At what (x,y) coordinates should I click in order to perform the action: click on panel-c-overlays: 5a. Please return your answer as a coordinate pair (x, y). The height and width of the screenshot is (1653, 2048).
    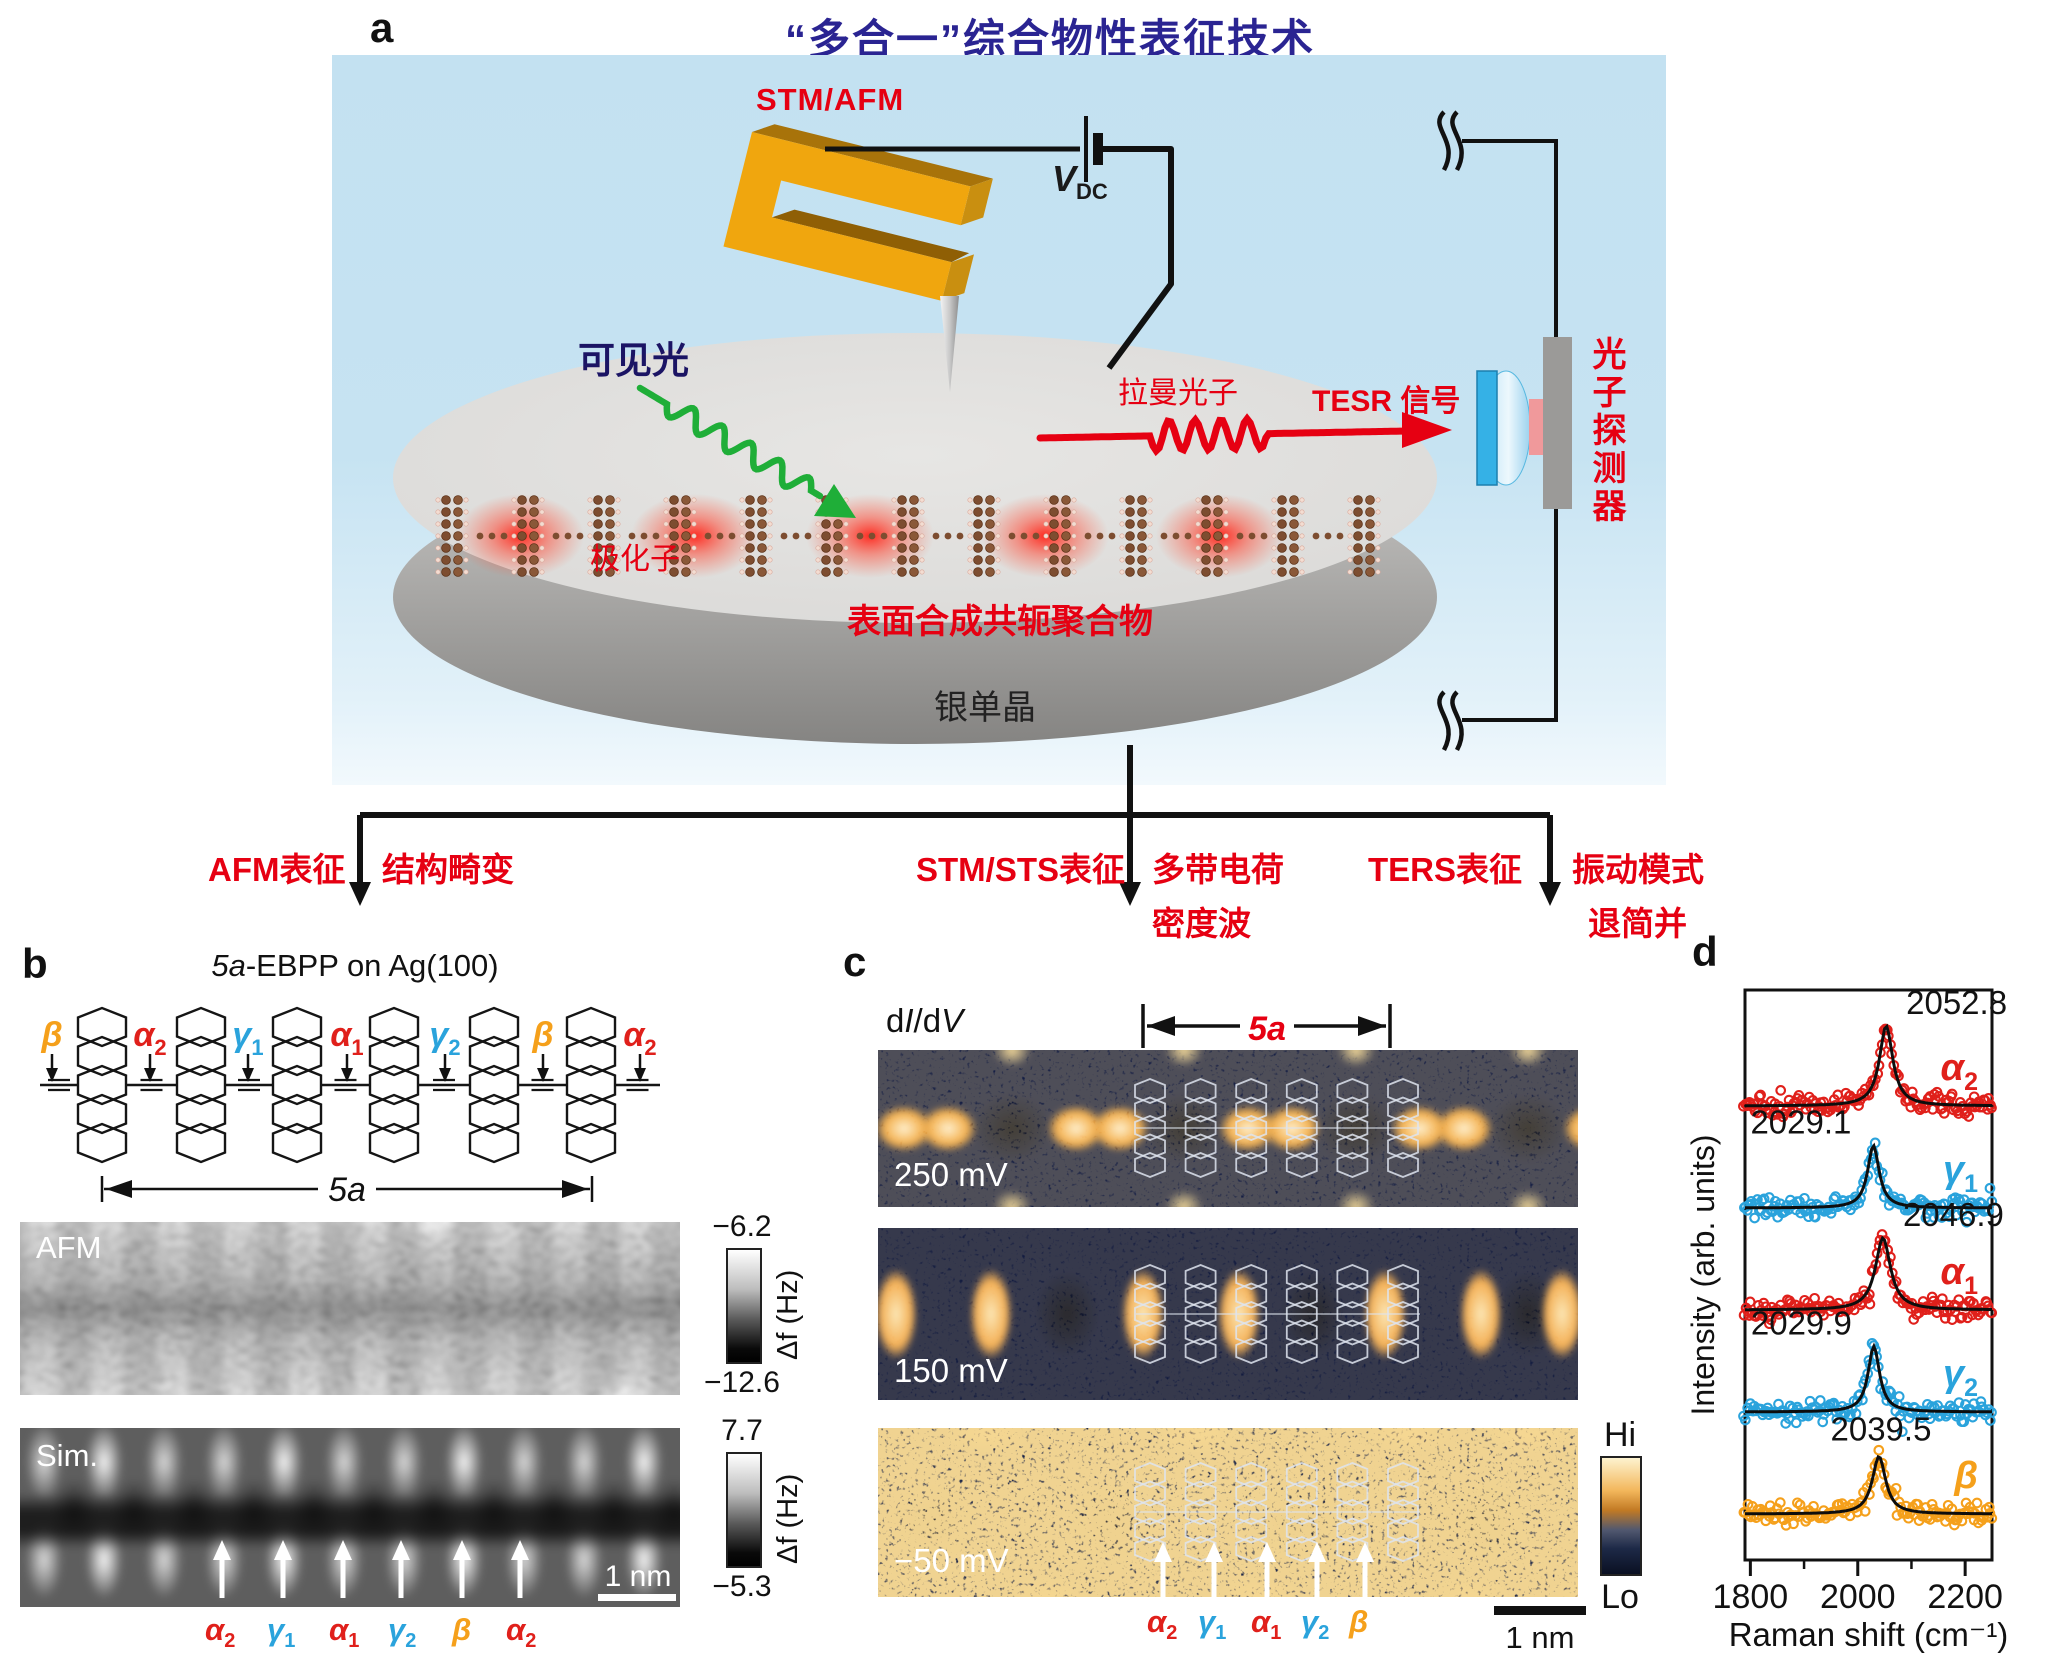
    Looking at the image, I should click on (1277, 1300).